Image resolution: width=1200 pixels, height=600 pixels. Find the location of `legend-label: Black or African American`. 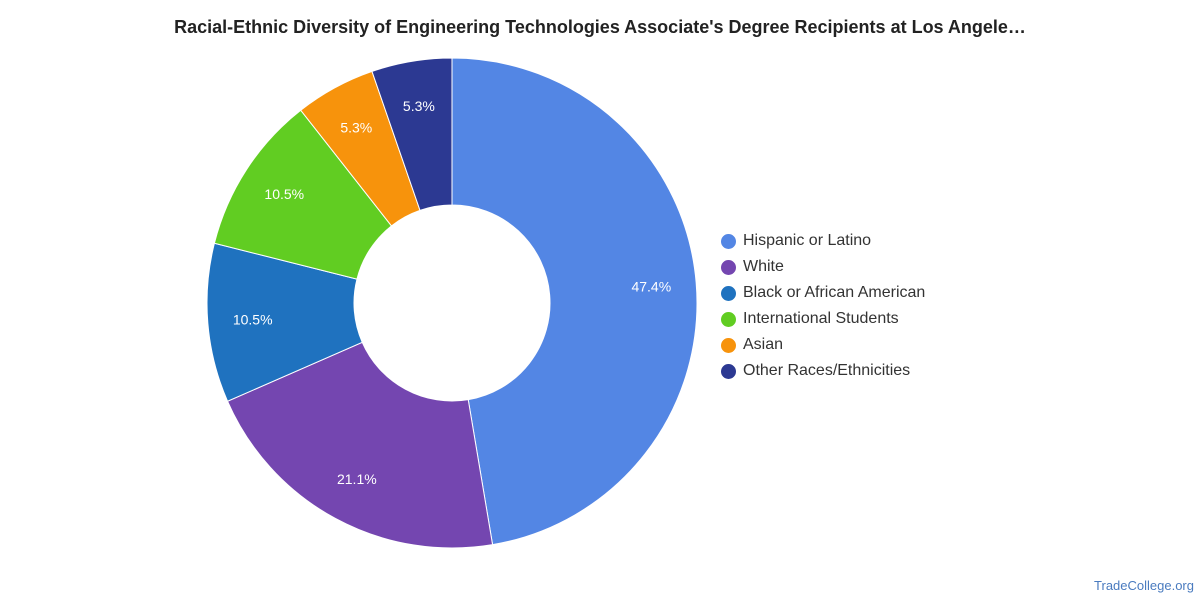

legend-label: Black or African American is located at coordinates (834, 292).